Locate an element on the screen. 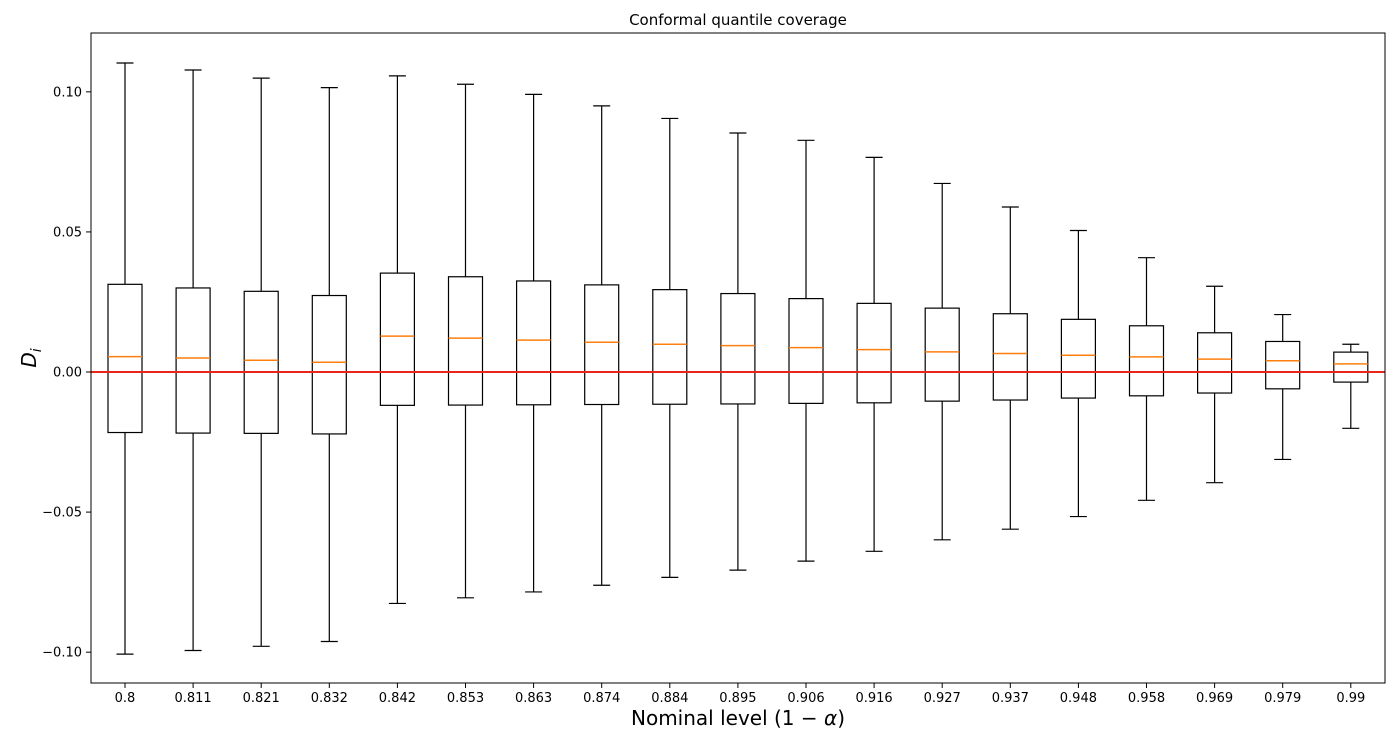 The width and height of the screenshot is (1400, 747). x-tick-label: 0.832 is located at coordinates (329, 698).